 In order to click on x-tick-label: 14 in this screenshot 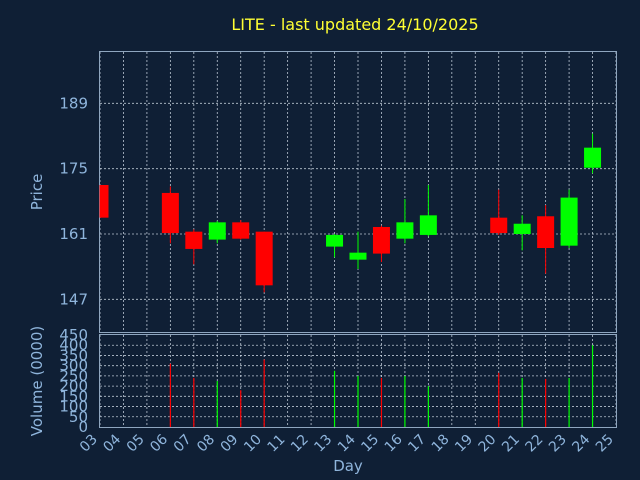, I will do `click(347, 443)`.